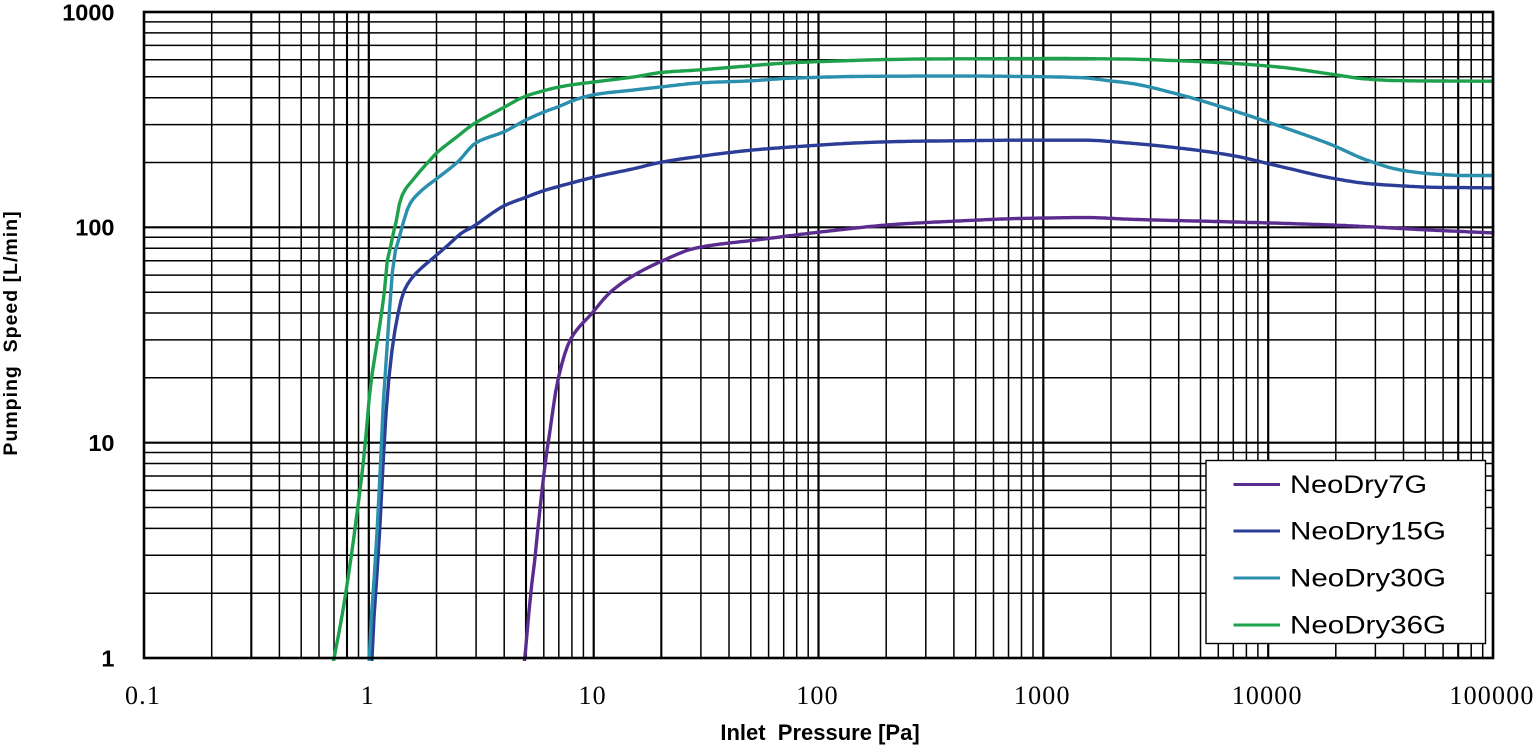  What do you see at coordinates (1358, 485) in the screenshot?
I see `svg-text: NeoDry7G` at bounding box center [1358, 485].